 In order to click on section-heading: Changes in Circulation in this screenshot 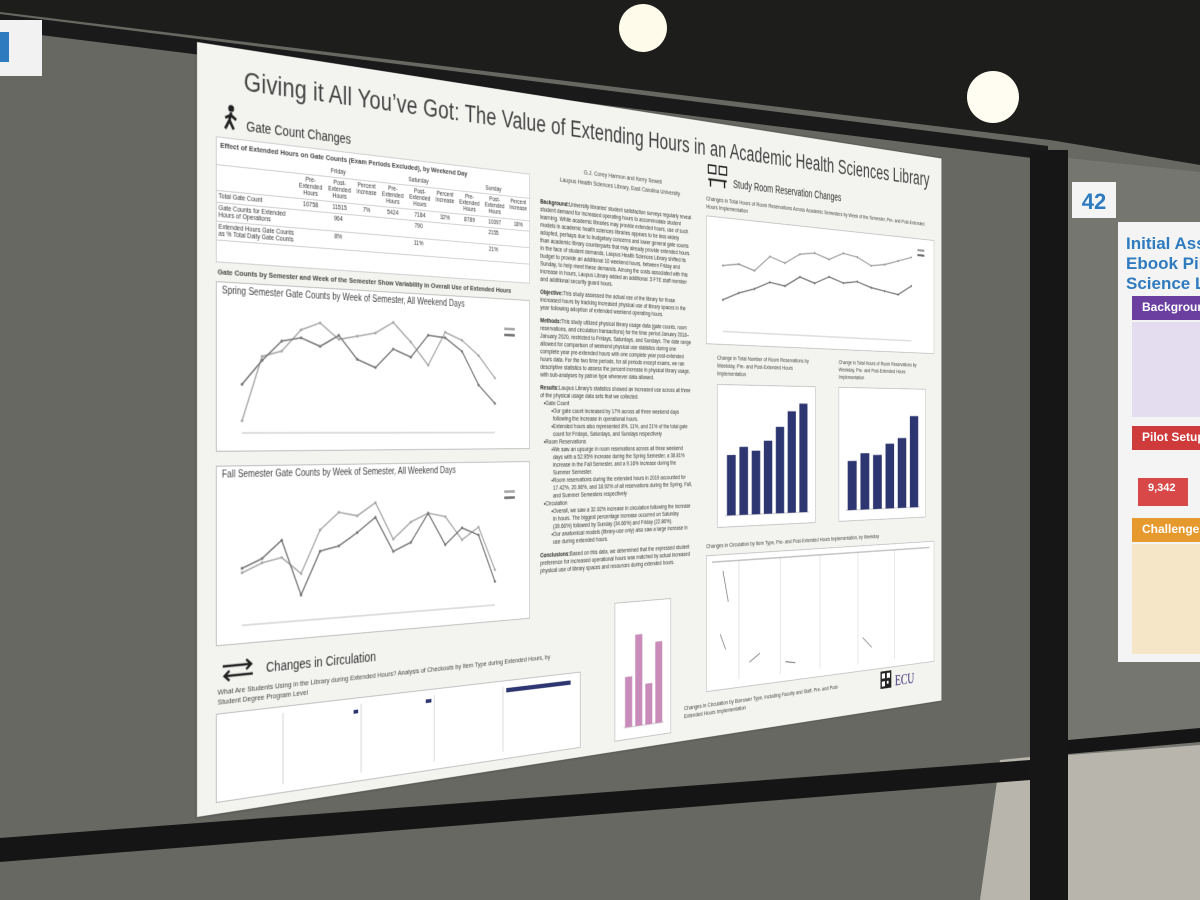, I will do `click(321, 662)`.